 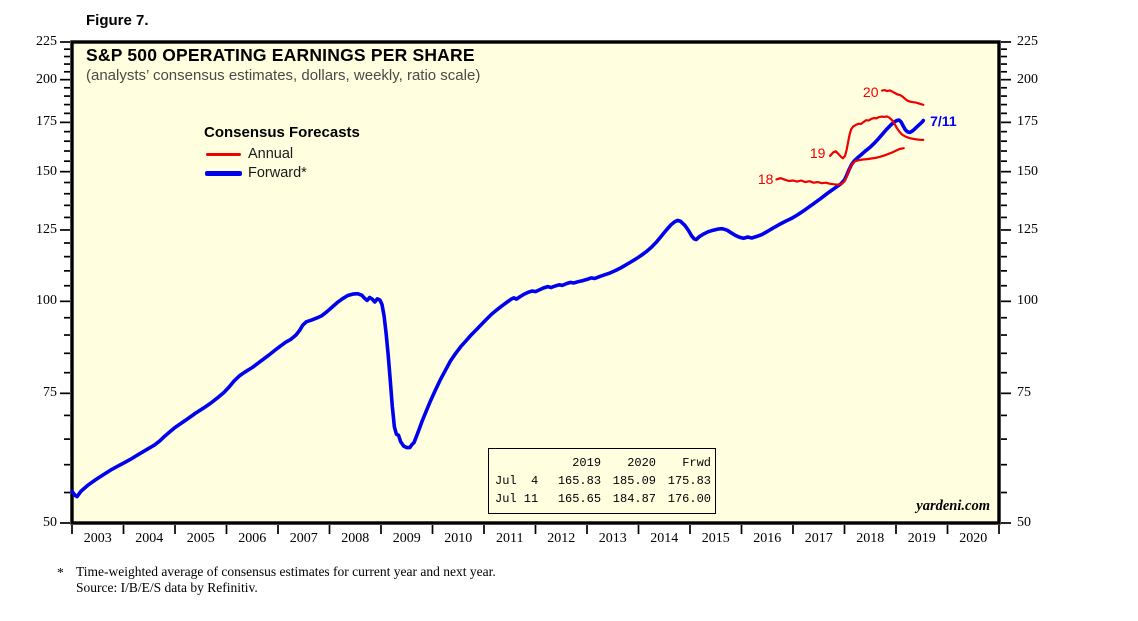 I want to click on x-axis-year-label: 2013, so click(x=612, y=538).